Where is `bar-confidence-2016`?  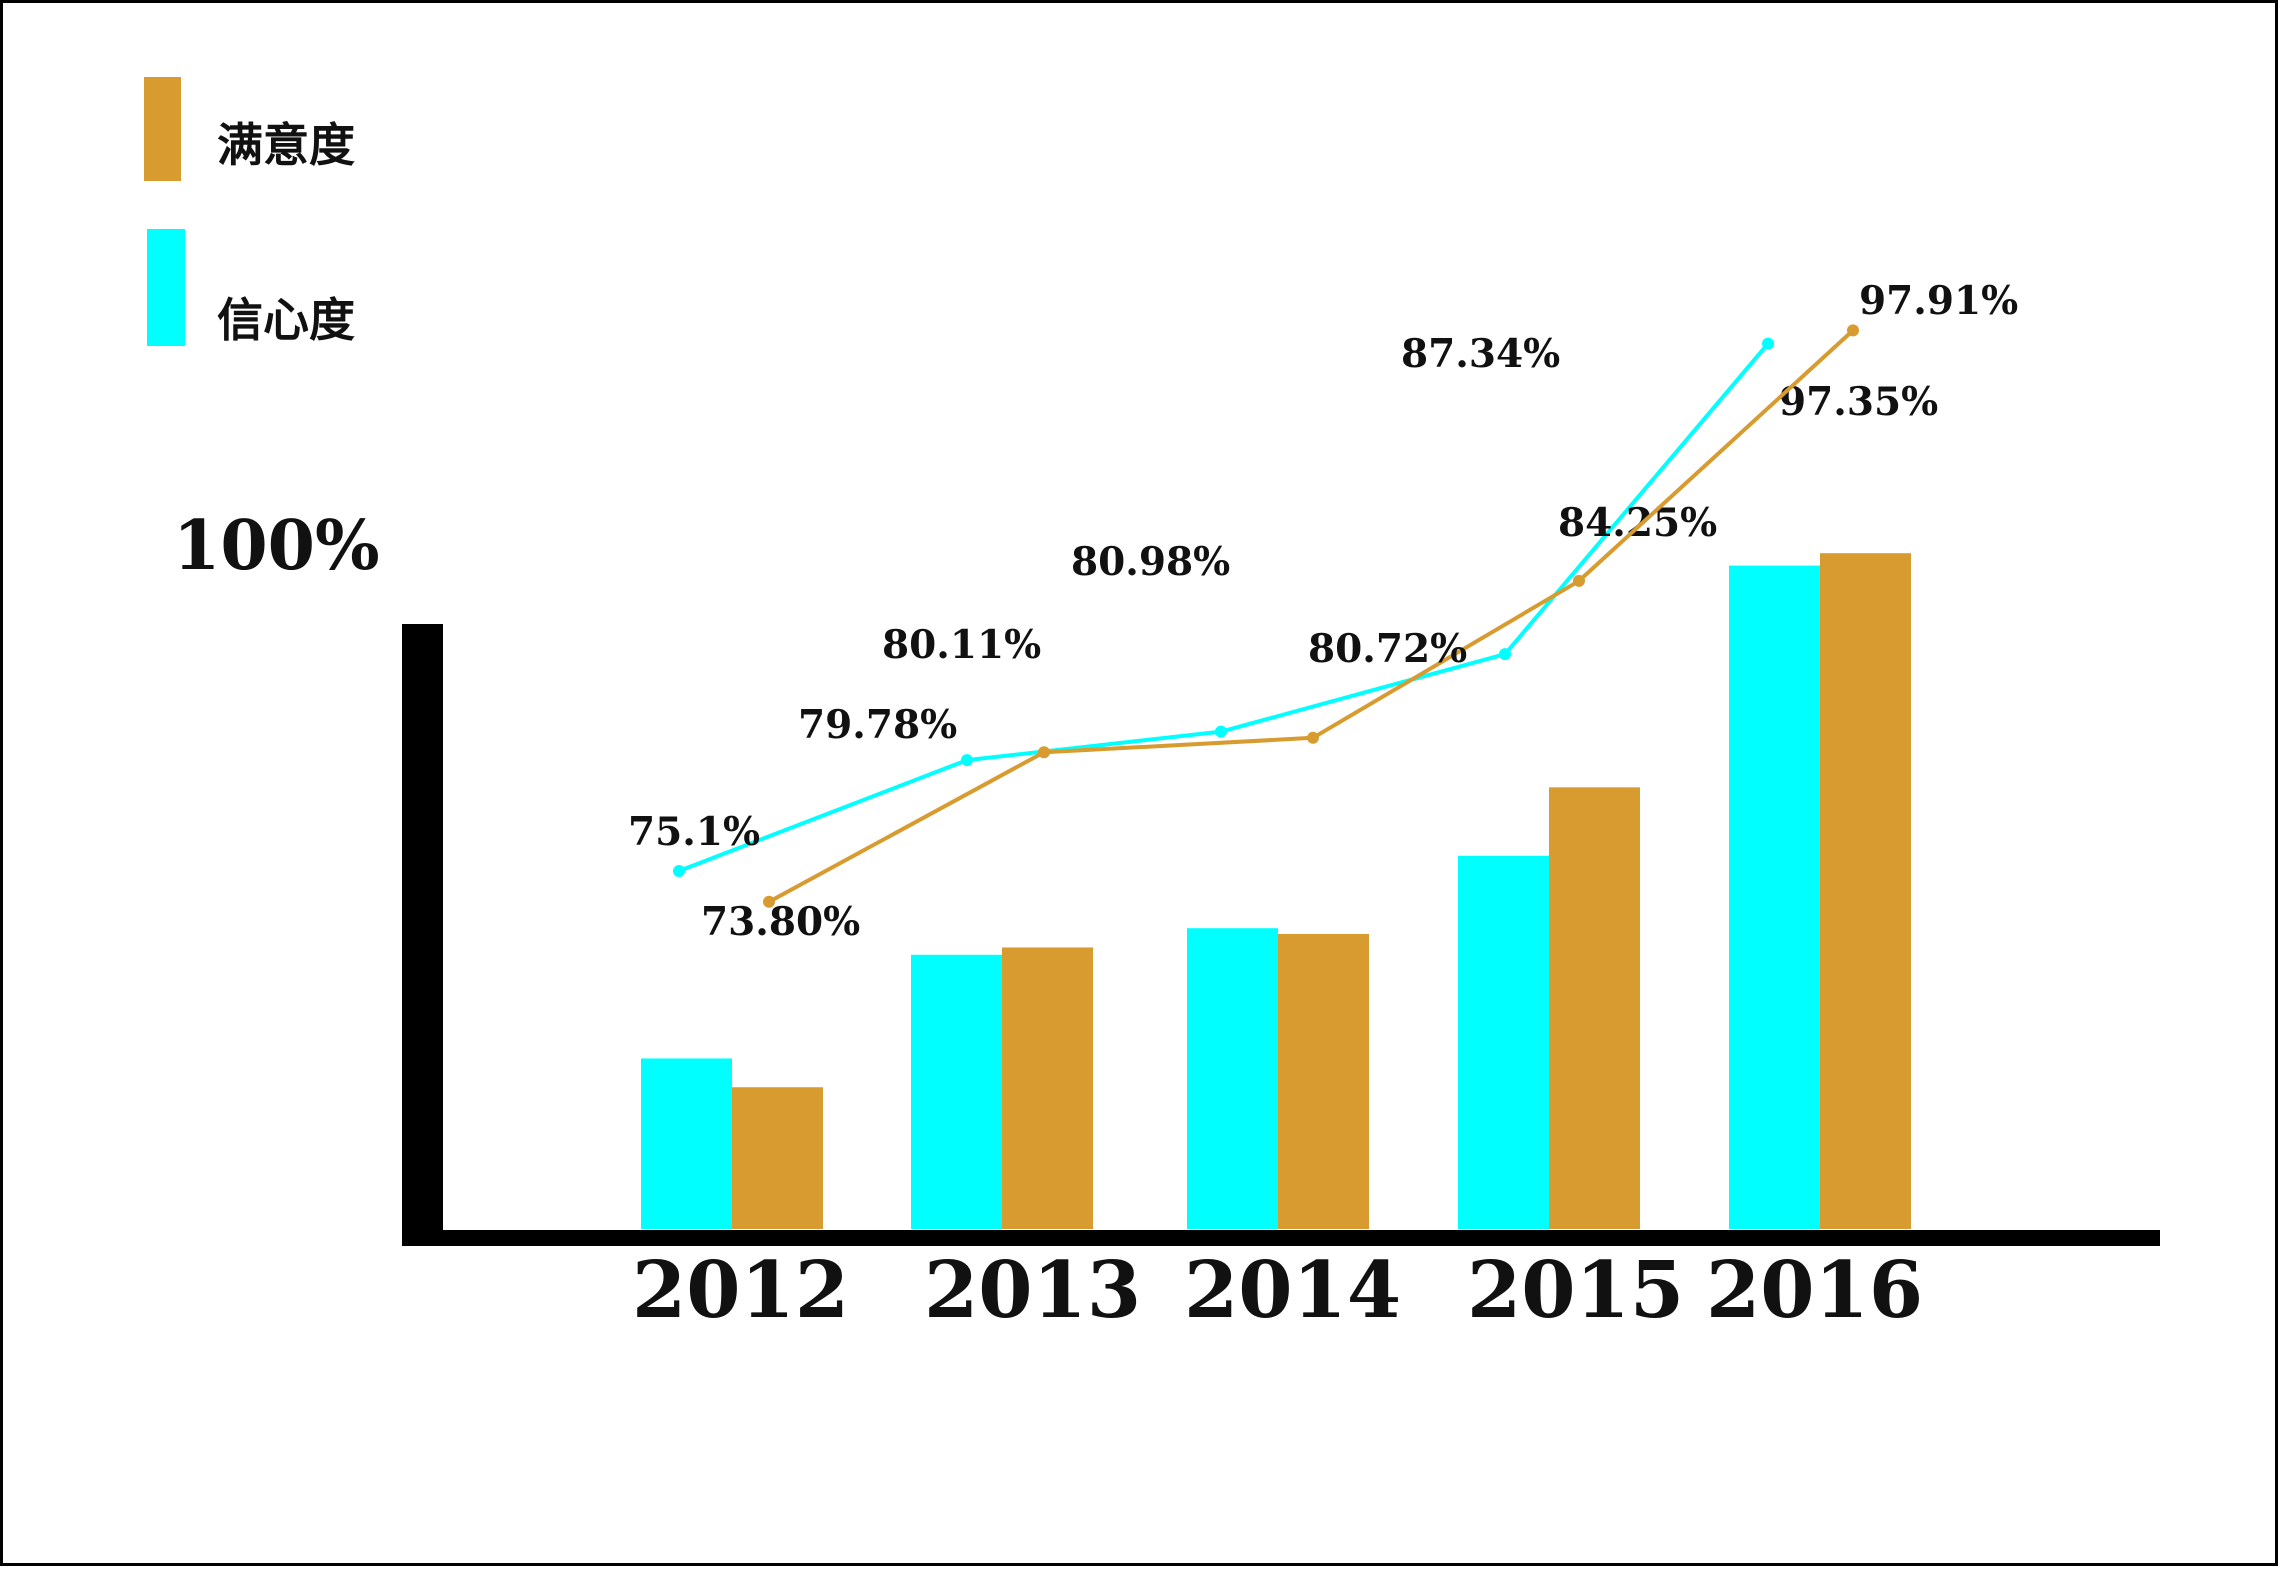 bar-confidence-2016 is located at coordinates (1774, 897).